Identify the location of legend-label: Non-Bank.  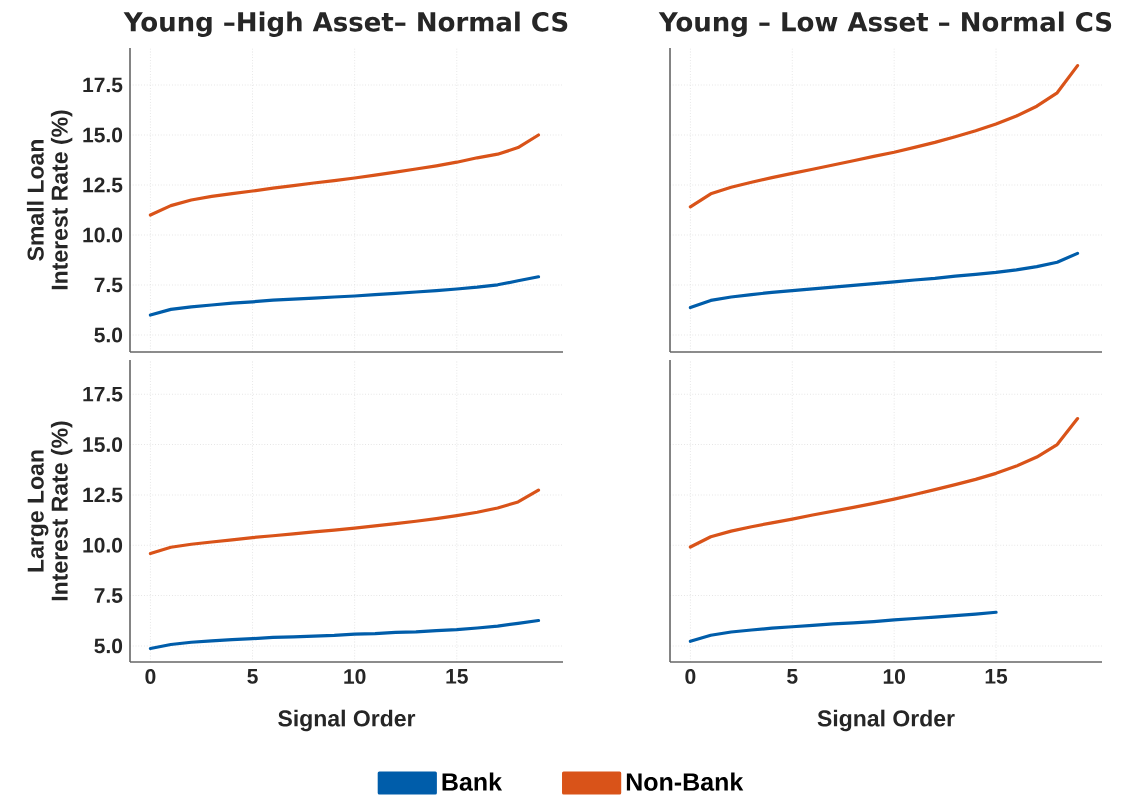
(685, 781).